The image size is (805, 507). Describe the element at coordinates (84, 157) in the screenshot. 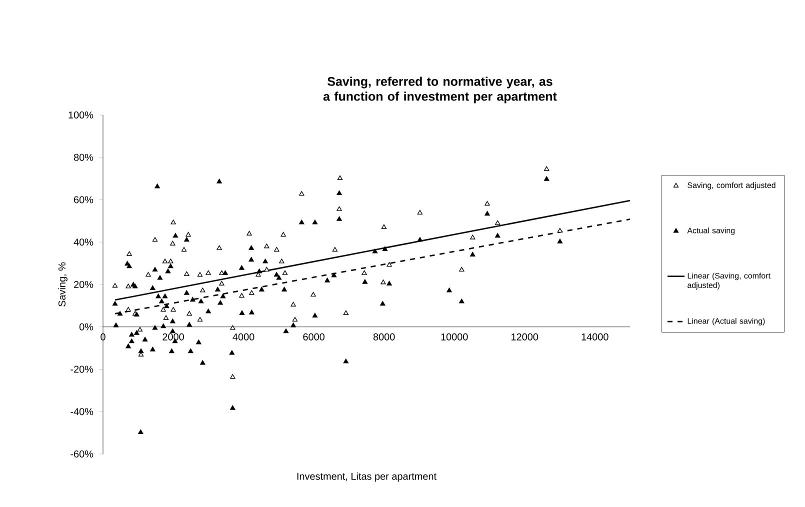

I see `y-tick-label: 80%` at that location.